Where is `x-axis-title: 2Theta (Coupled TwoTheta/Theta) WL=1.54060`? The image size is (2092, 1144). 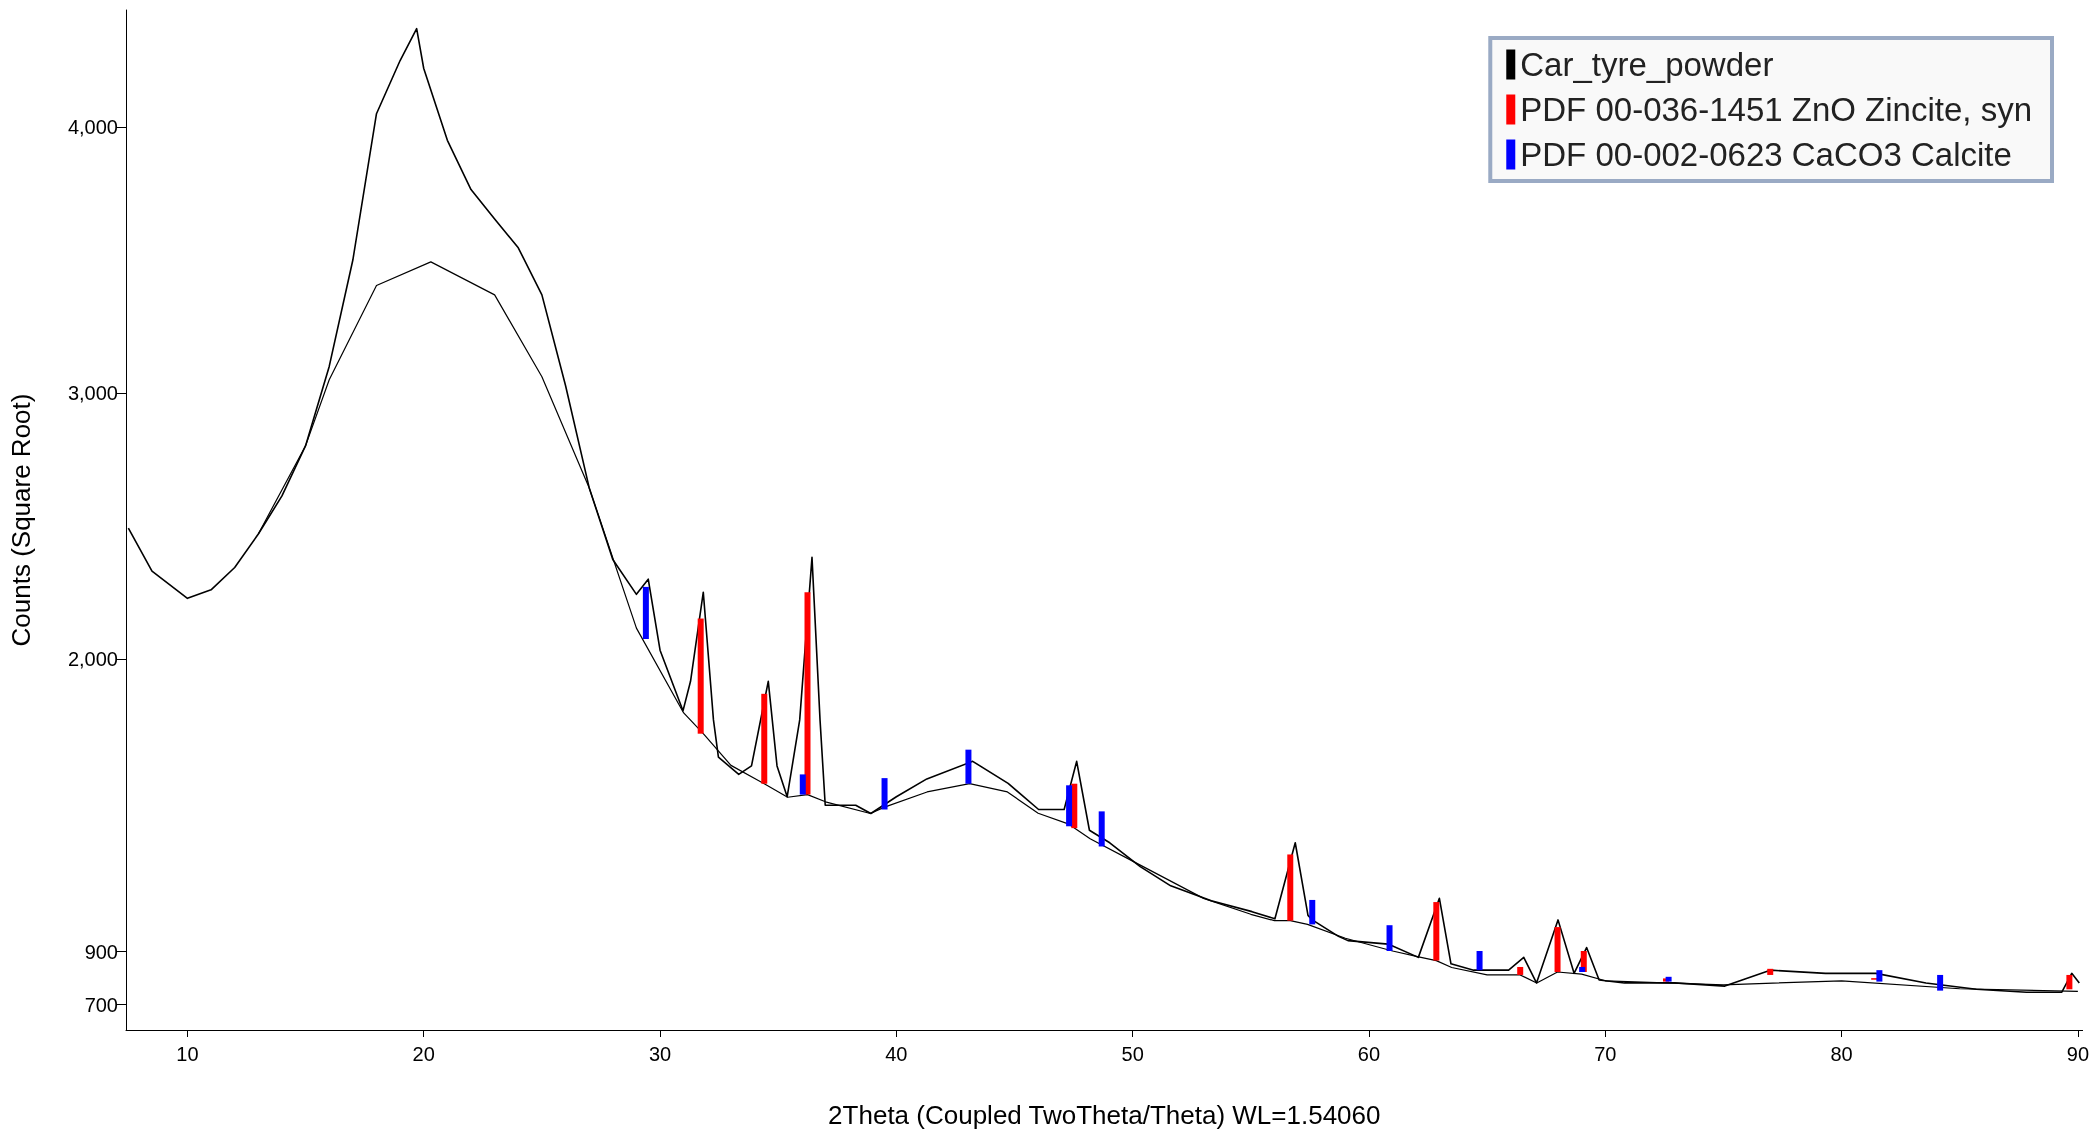
x-axis-title: 2Theta (Coupled TwoTheta/Theta) WL=1.54060 is located at coordinates (1104, 1115).